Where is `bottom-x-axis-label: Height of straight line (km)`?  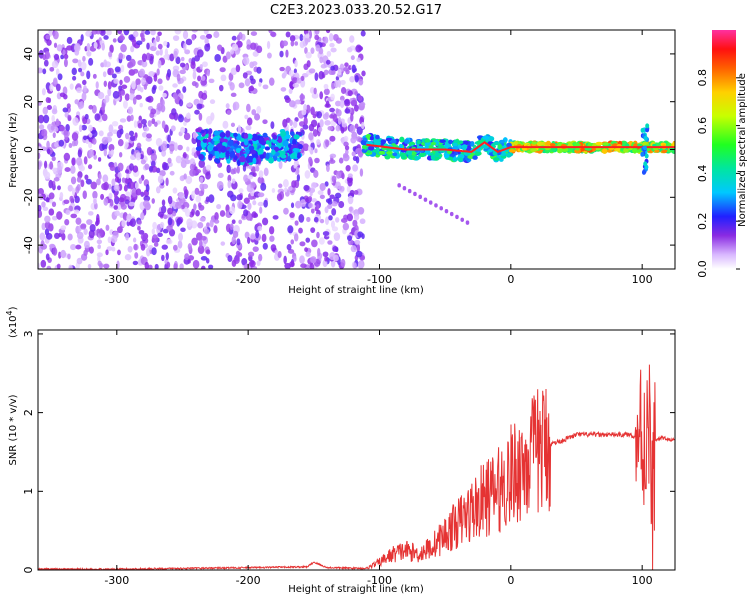 bottom-x-axis-label: Height of straight line (km) is located at coordinates (356, 589).